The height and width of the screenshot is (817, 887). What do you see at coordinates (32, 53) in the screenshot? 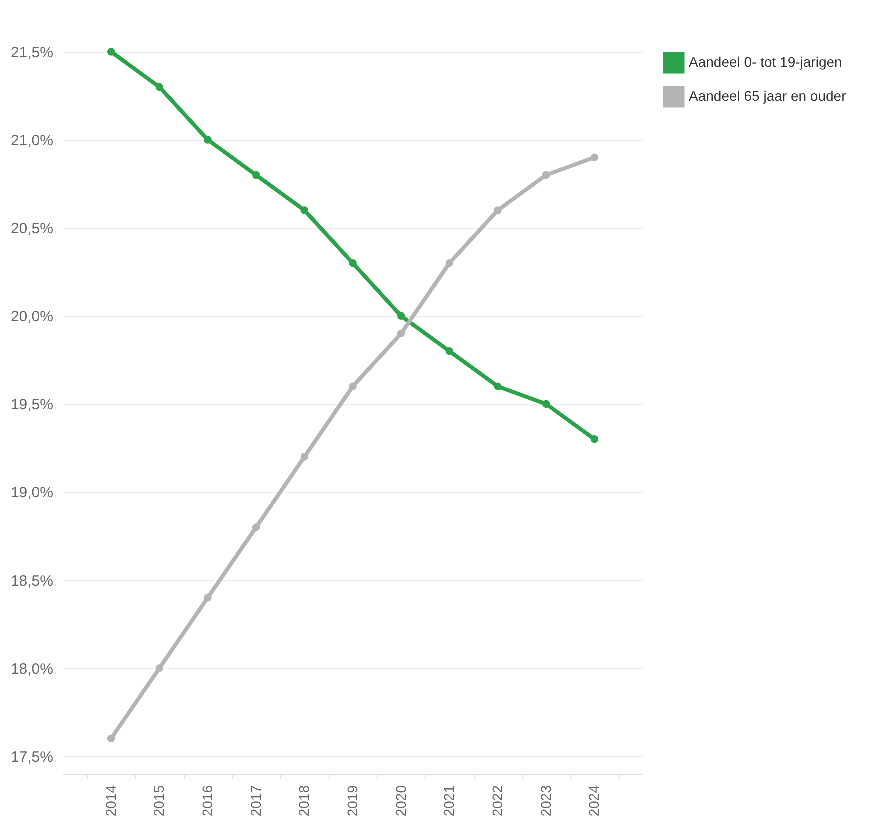
I see `y-tick-label: 21,5%` at bounding box center [32, 53].